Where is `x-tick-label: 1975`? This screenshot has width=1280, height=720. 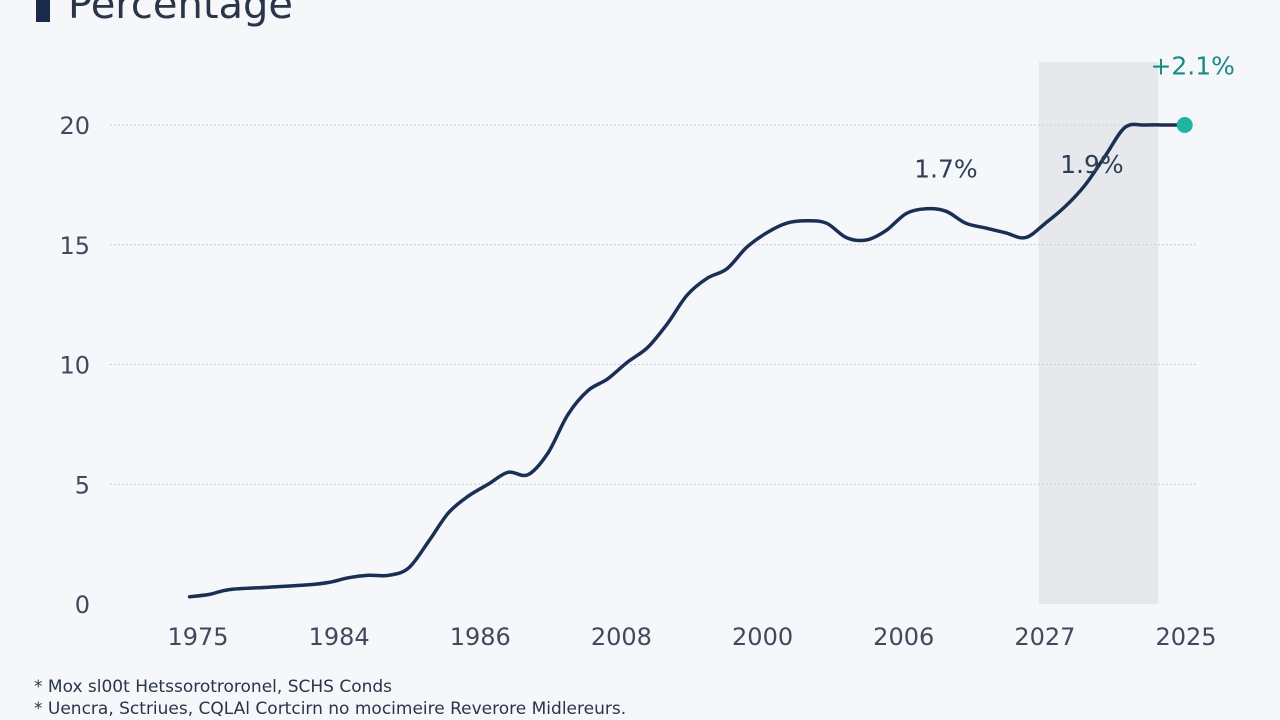
x-tick-label: 1975 is located at coordinates (197, 637).